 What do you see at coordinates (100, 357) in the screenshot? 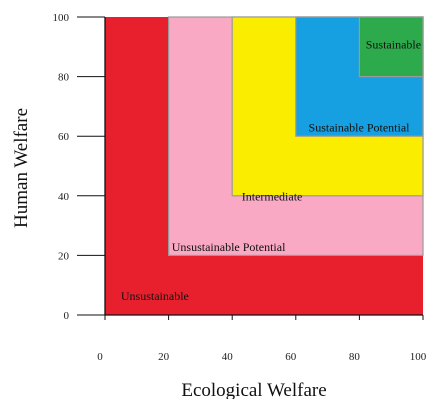
I see `x-tick-label: 0` at bounding box center [100, 357].